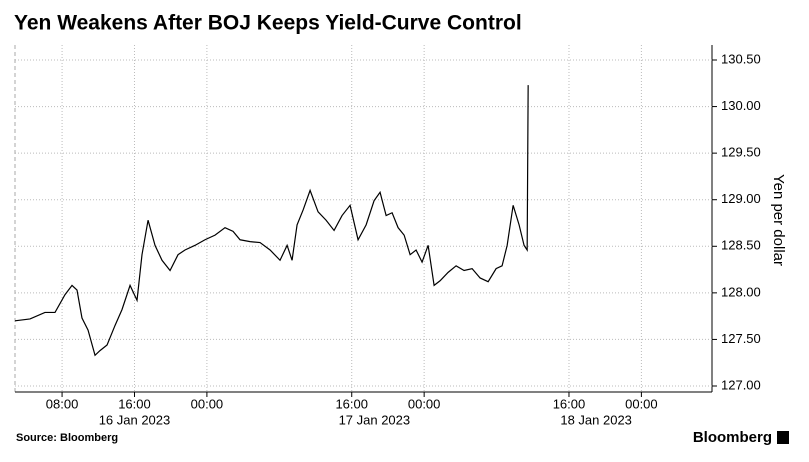 This screenshot has height=462, width=809. I want to click on y-tick-label: 127.50, so click(741, 338).